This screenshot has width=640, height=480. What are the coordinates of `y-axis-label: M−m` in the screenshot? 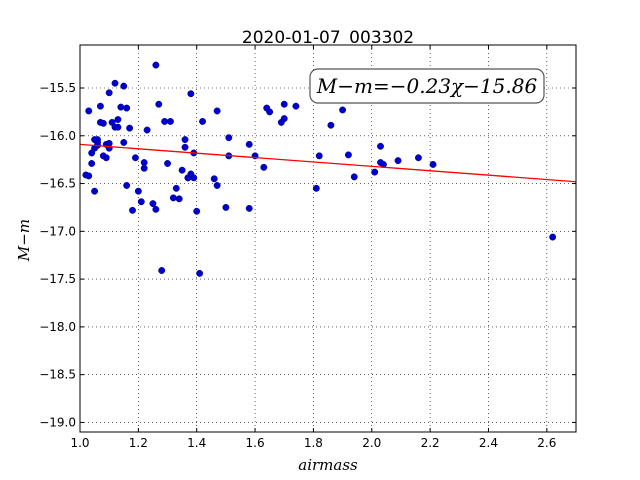 It's located at (24, 240).